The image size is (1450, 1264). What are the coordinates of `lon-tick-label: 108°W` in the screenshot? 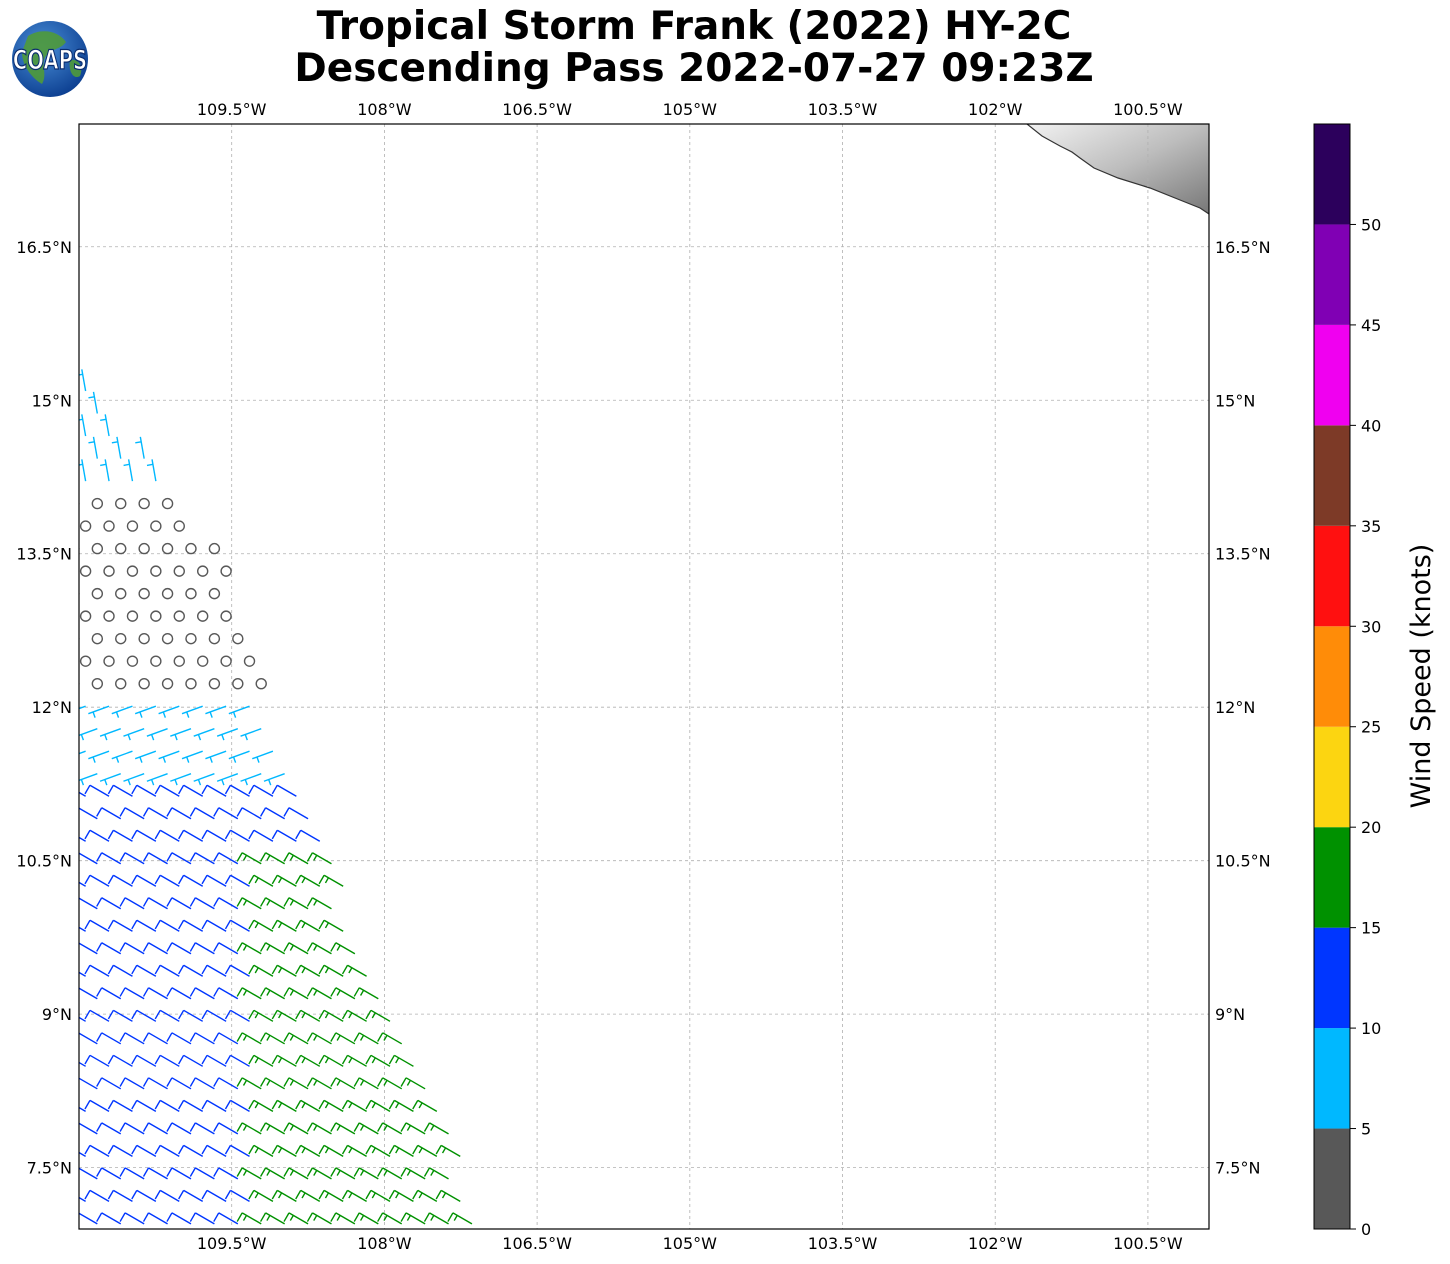 It's located at (384, 109).